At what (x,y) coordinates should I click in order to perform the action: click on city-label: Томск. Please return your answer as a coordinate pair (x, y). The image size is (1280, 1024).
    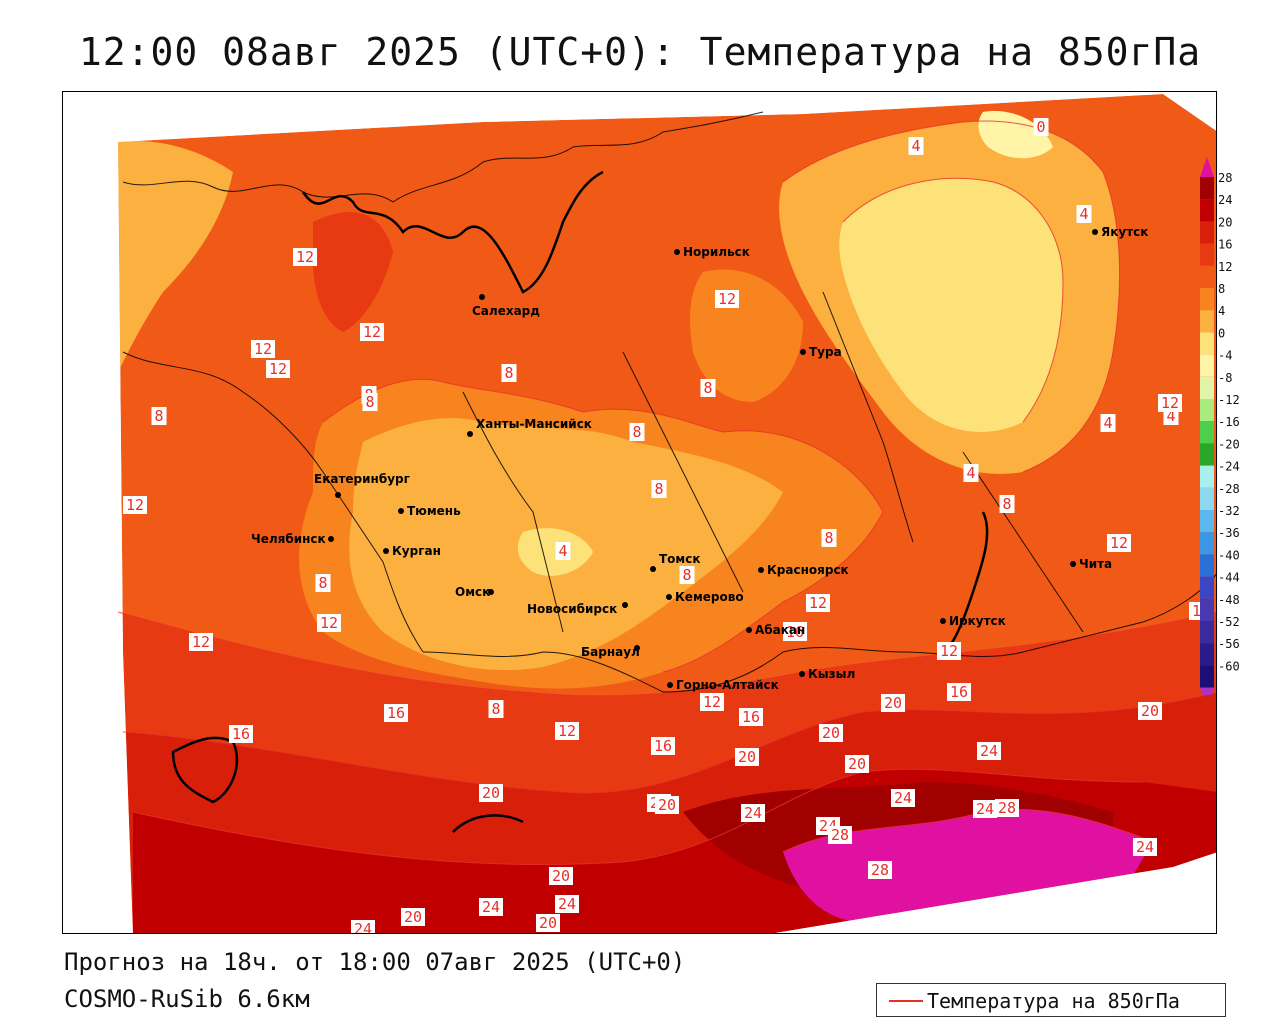
    Looking at the image, I should click on (680, 559).